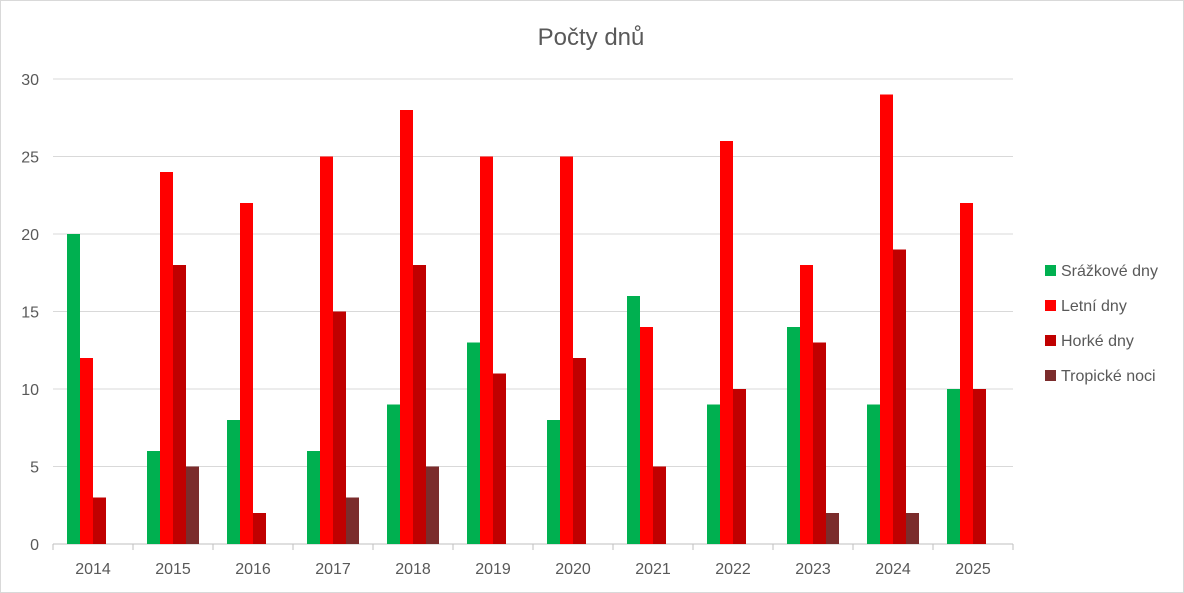  Describe the element at coordinates (653, 569) in the screenshot. I see `x-tick-label: 2021` at that location.